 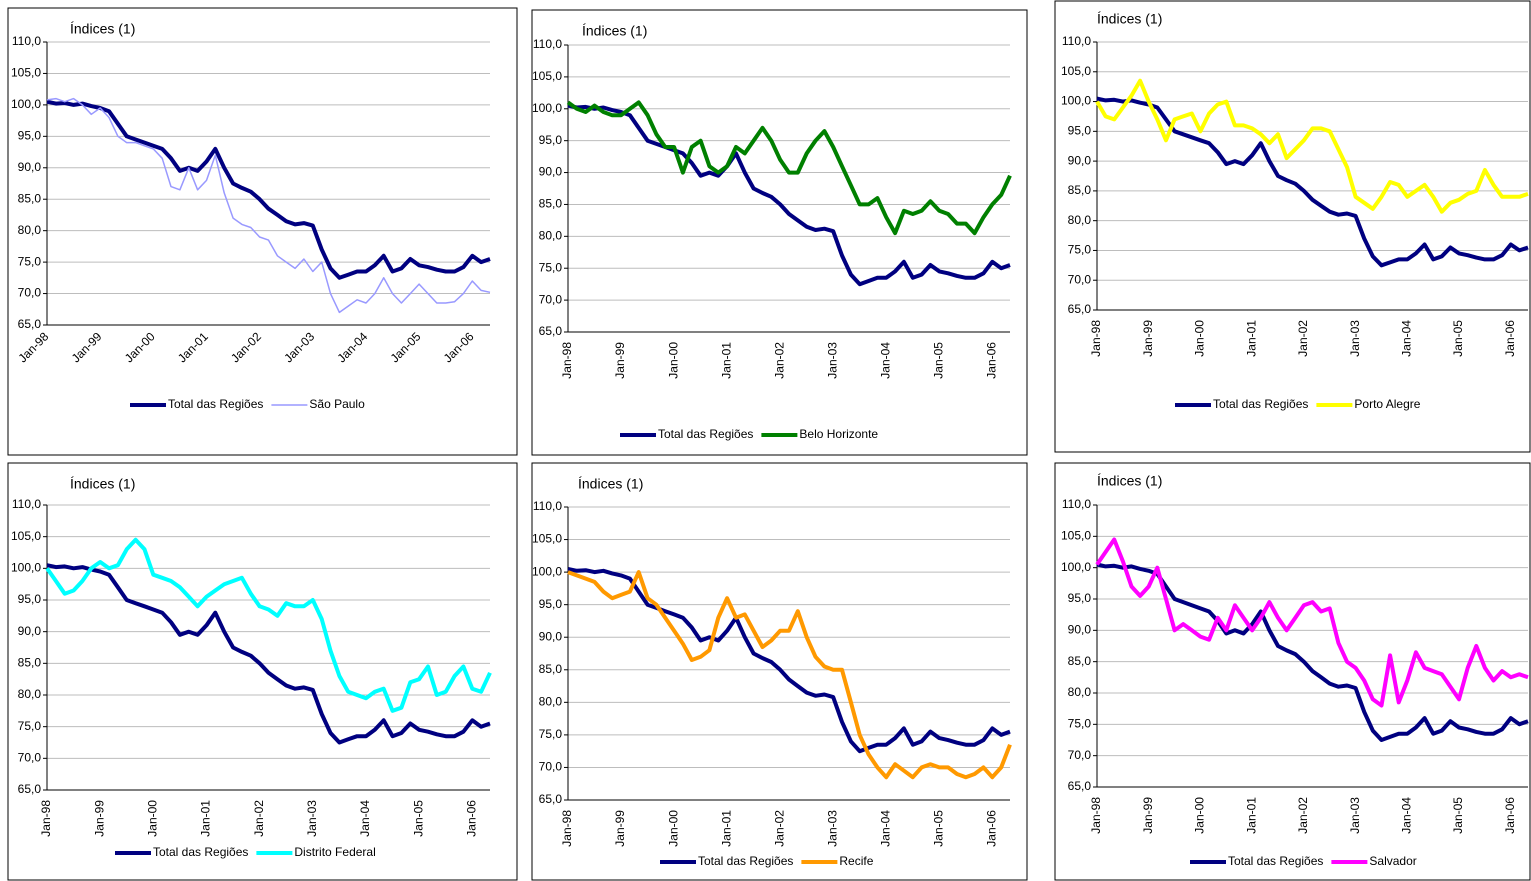 I want to click on chart-frame, so click(x=1292, y=671).